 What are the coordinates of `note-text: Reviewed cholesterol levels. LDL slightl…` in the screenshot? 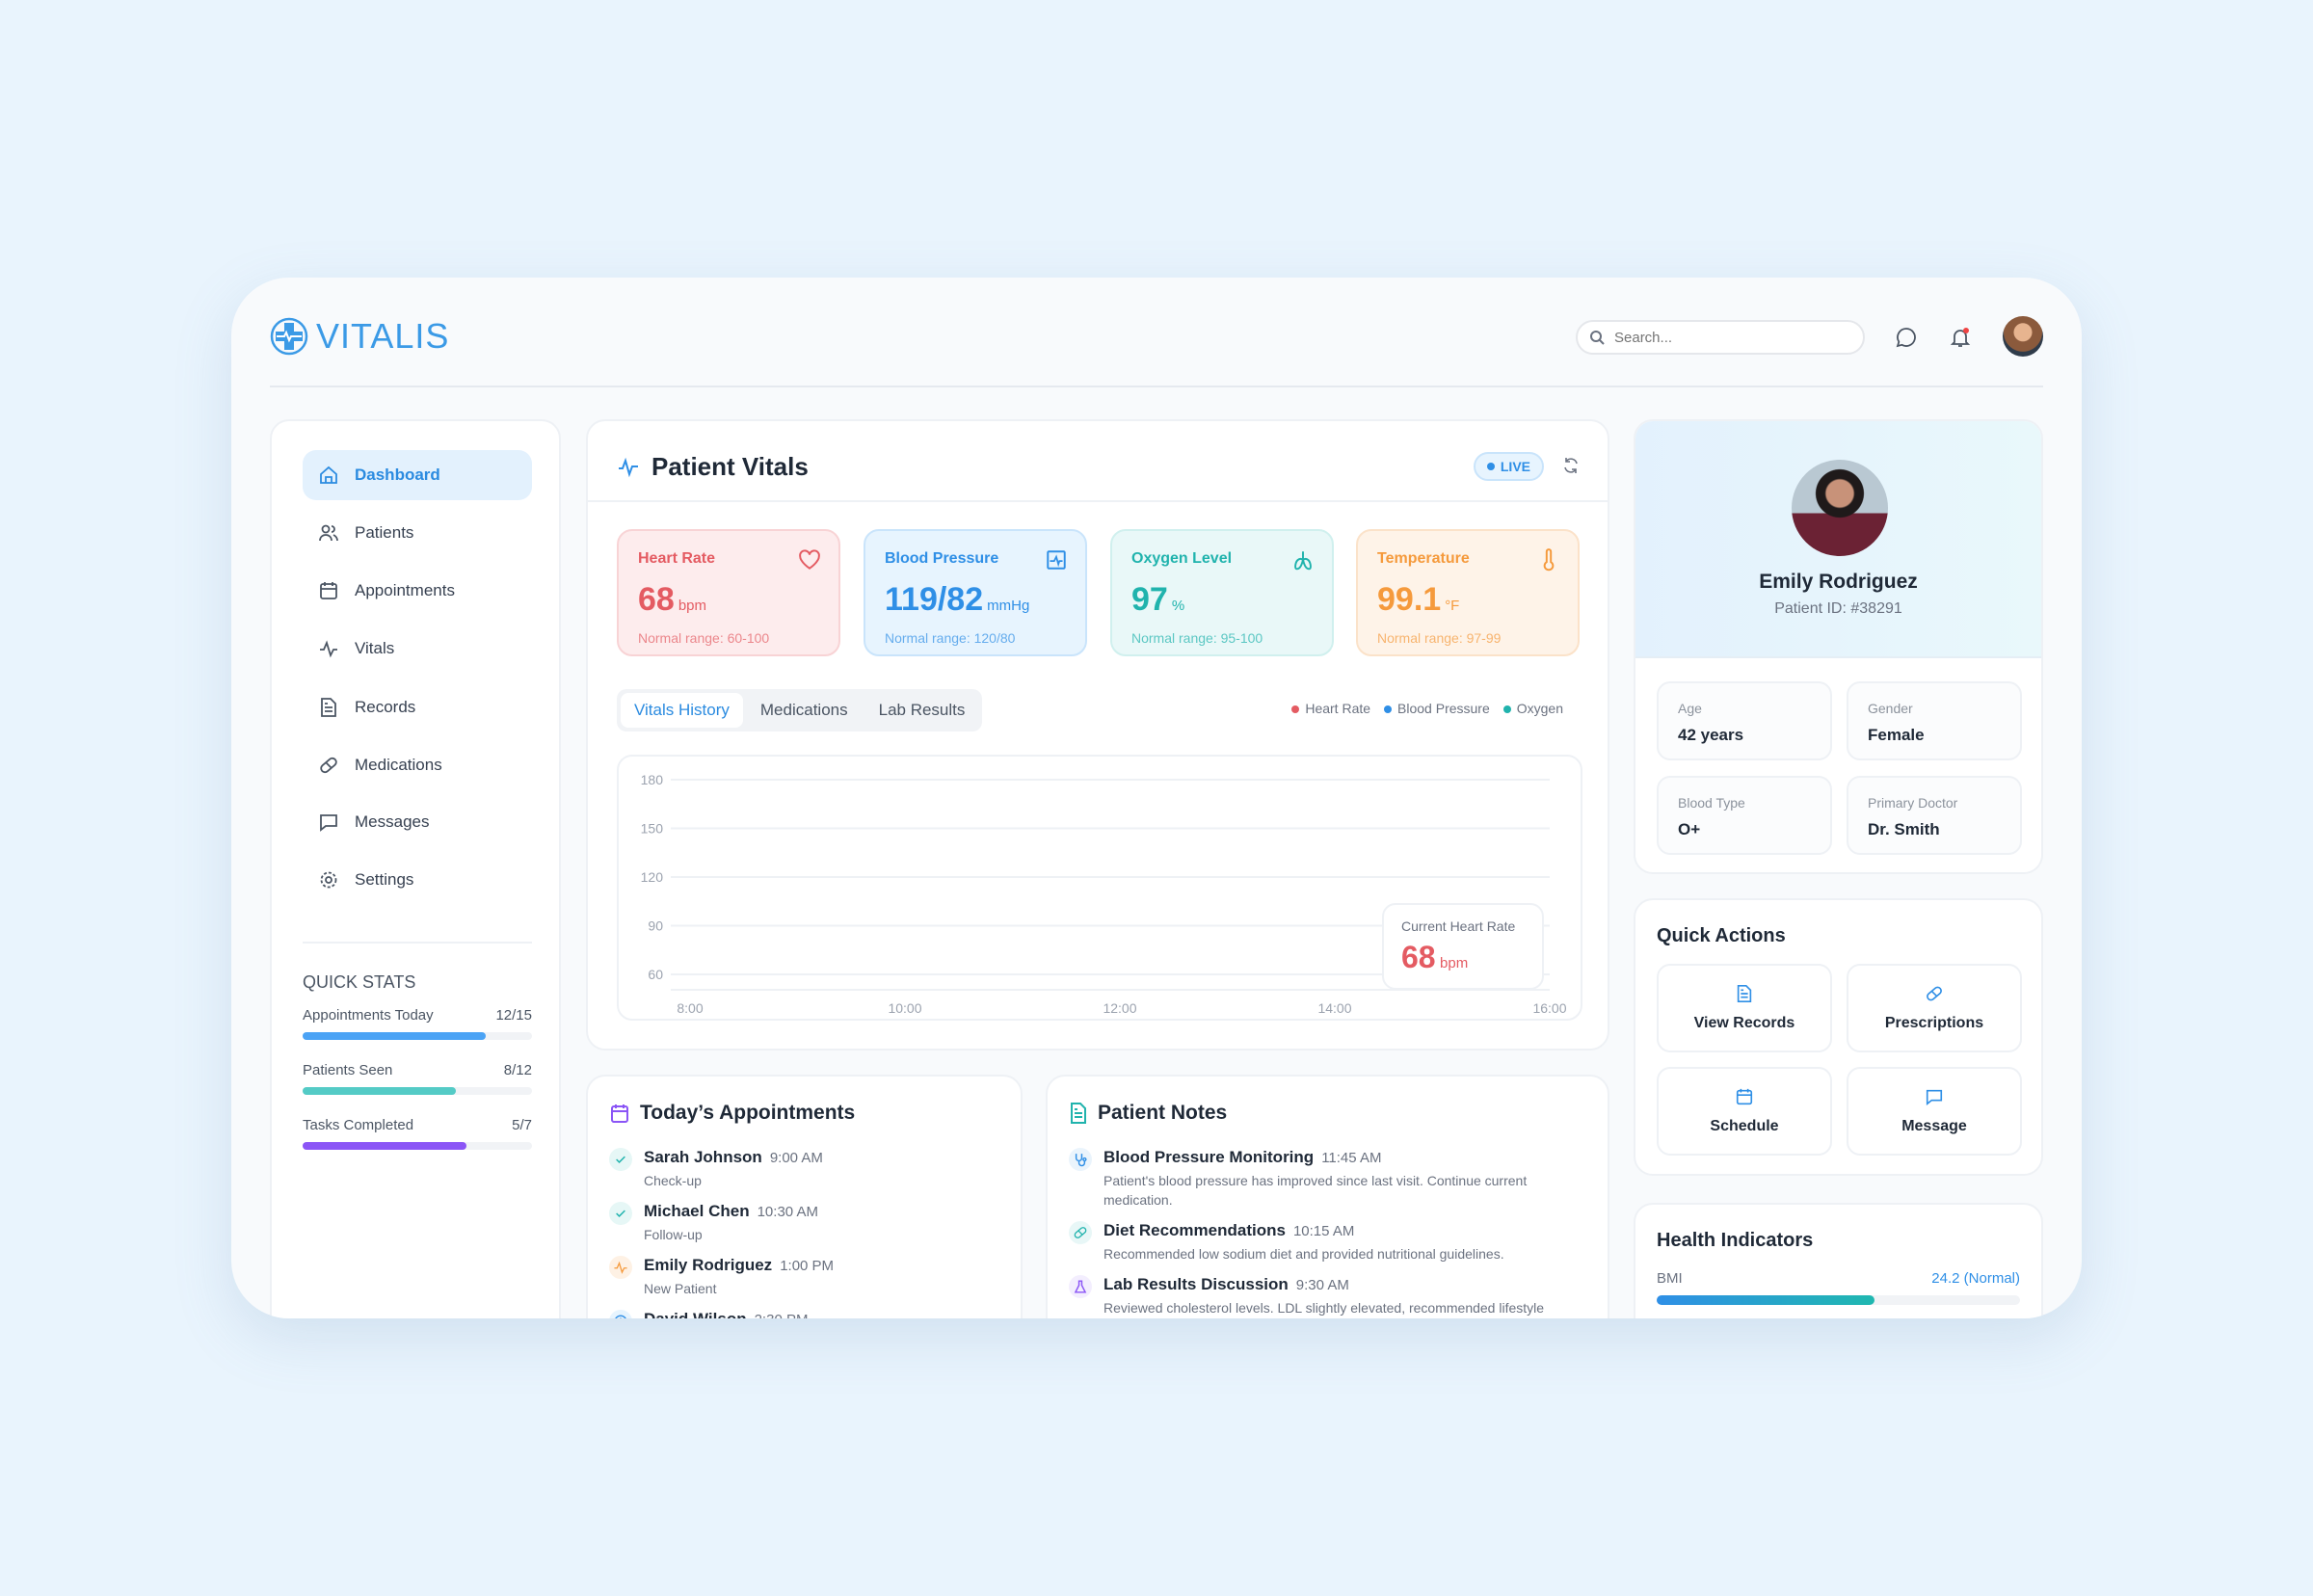 It's located at (1324, 1308).